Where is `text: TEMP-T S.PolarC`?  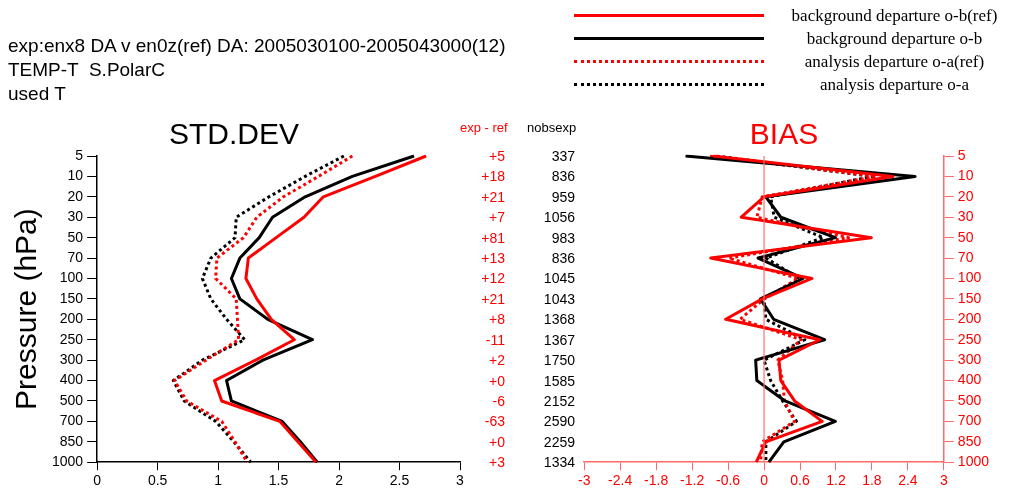
text: TEMP-T S.PolarC is located at coordinates (87, 70).